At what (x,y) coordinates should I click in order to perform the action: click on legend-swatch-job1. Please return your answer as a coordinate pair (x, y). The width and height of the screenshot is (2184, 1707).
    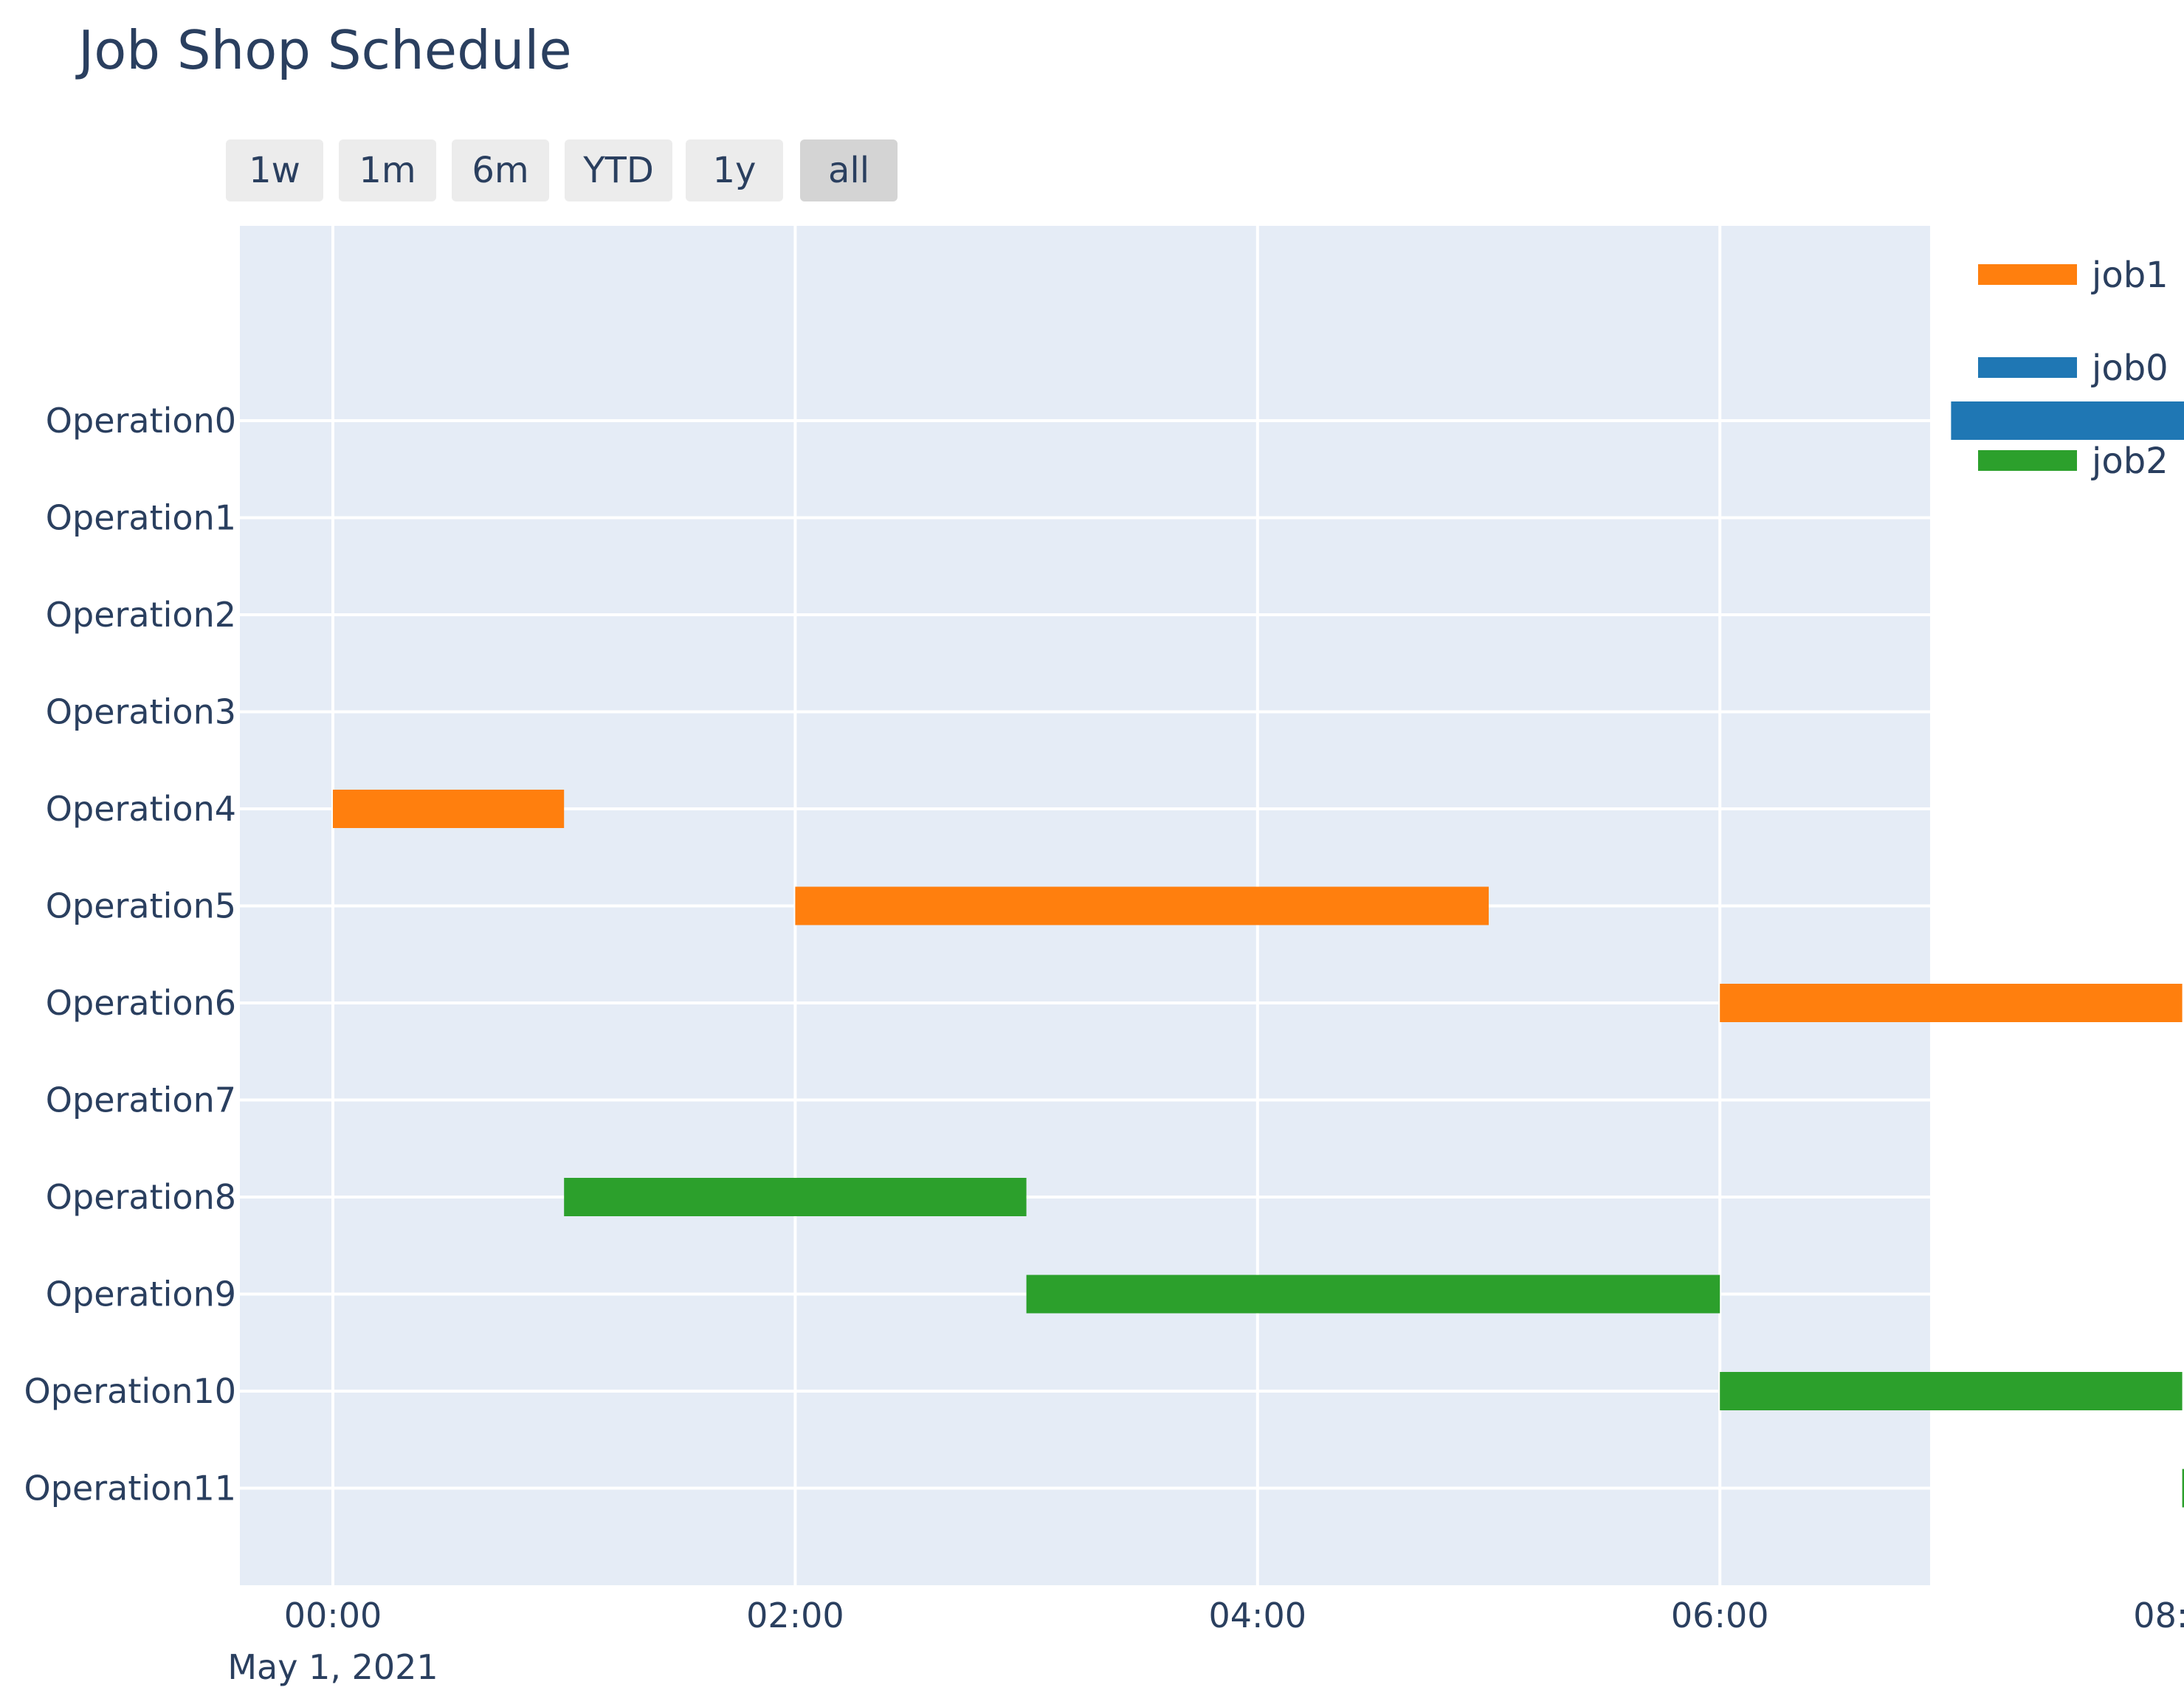
    Looking at the image, I should click on (2027, 275).